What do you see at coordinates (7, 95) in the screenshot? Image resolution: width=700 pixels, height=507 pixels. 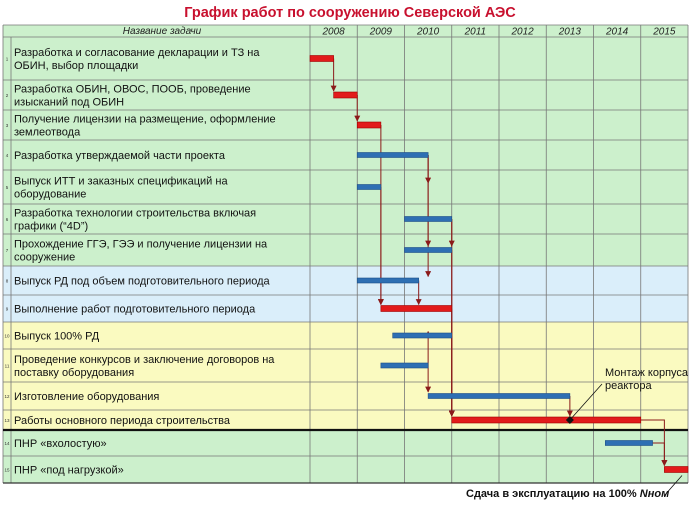 I see `task-number-2: 2` at bounding box center [7, 95].